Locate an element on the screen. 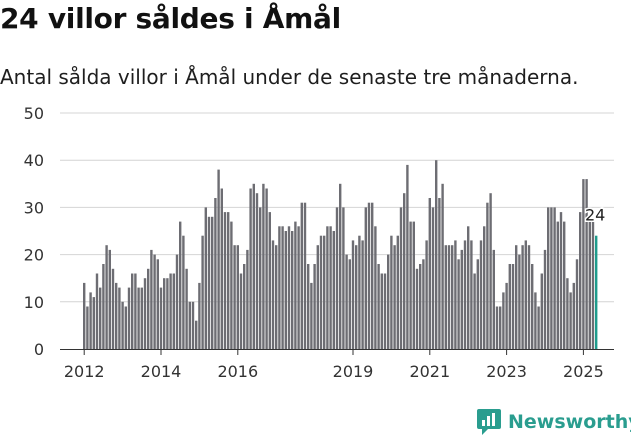 This screenshot has height=439, width=631. y-tick-label-20: 20 is located at coordinates (34, 255).